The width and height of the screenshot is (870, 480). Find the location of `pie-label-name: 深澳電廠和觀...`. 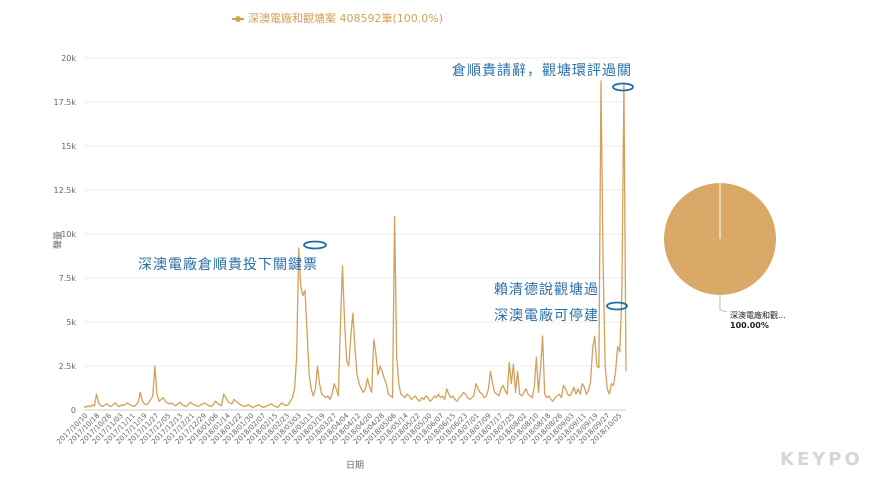

pie-label-name: 深澳電廠和觀... is located at coordinates (758, 315).